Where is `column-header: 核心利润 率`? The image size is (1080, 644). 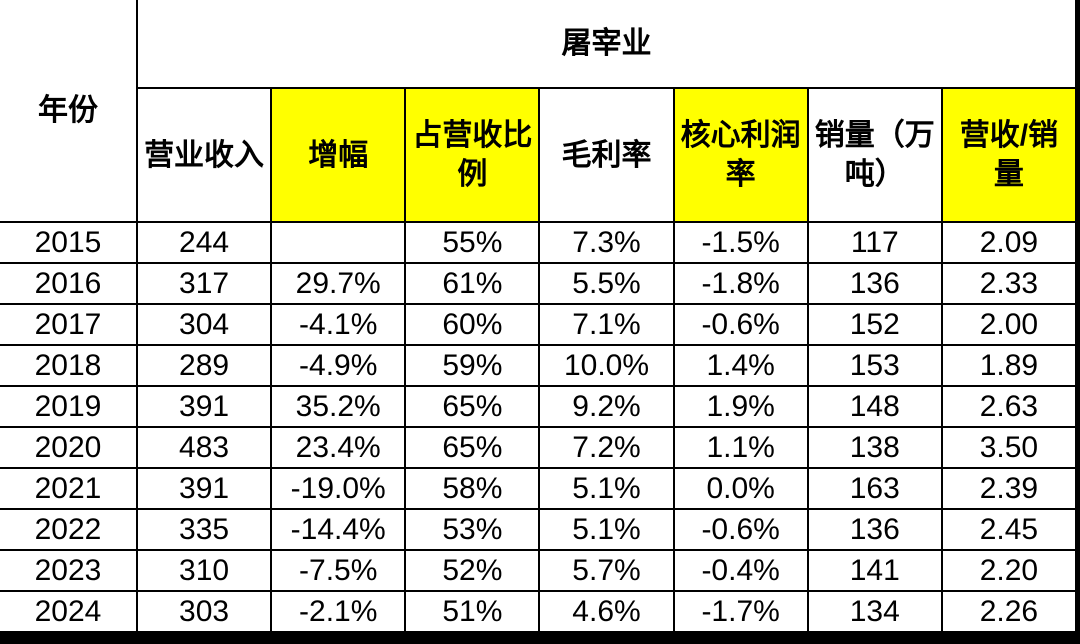
column-header: 核心利润 率 is located at coordinates (740, 155).